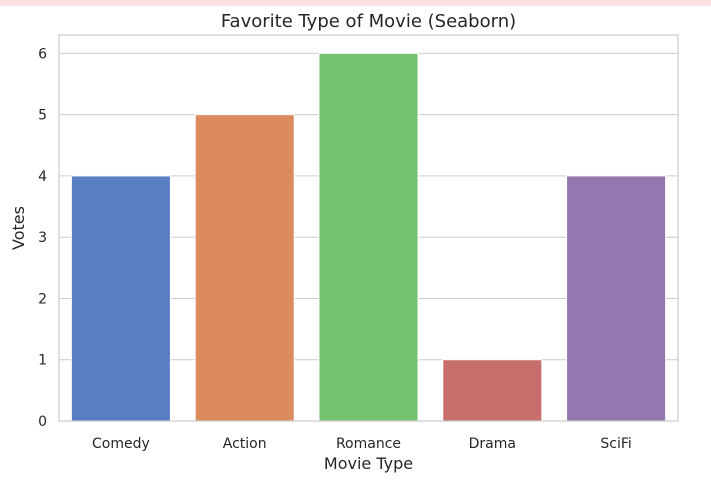 The image size is (711, 486). Describe the element at coordinates (355, 3) in the screenshot. I see `top-strip` at that location.